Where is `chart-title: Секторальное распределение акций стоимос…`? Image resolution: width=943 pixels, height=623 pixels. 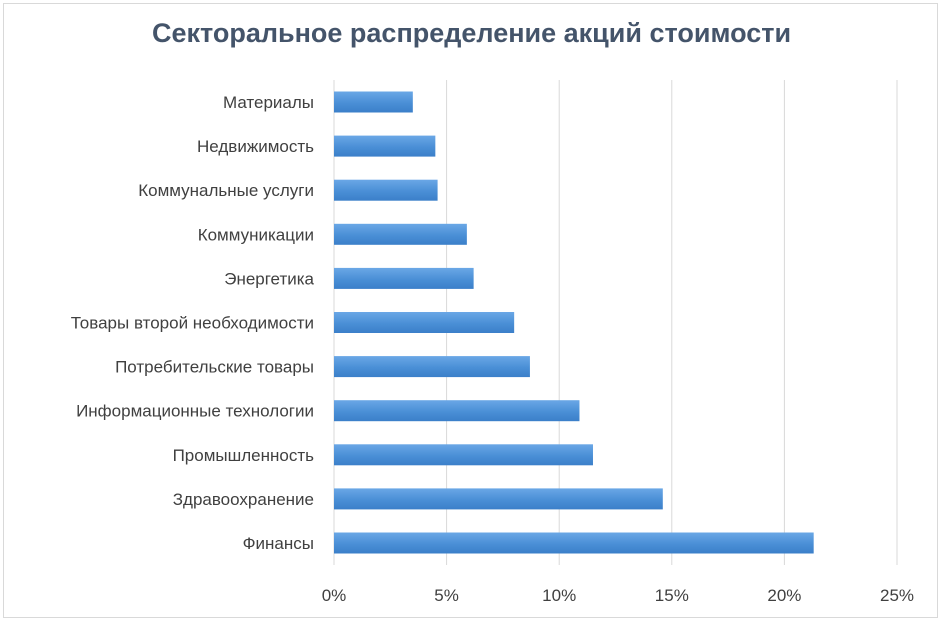
chart-title: Секторальное распределение акций стоимос… is located at coordinates (471, 33).